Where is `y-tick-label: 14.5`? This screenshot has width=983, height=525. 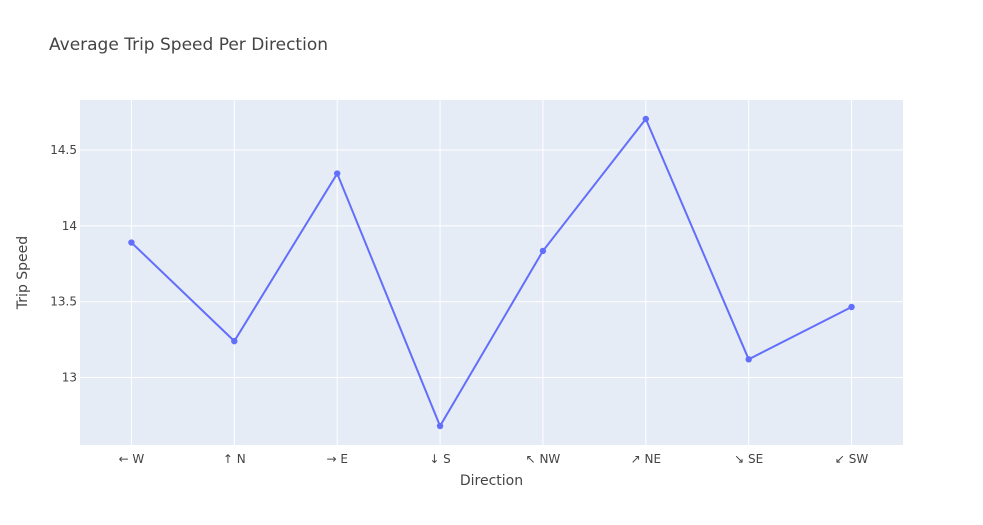 y-tick-label: 14.5 is located at coordinates (63, 150).